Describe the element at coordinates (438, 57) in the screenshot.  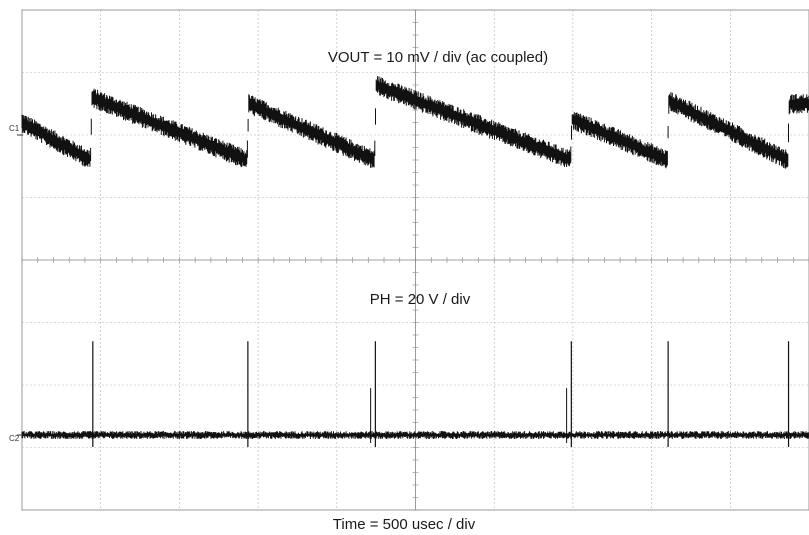
I see `series-label-vout: VOUT = 10 mV / div (ac coupled)` at that location.